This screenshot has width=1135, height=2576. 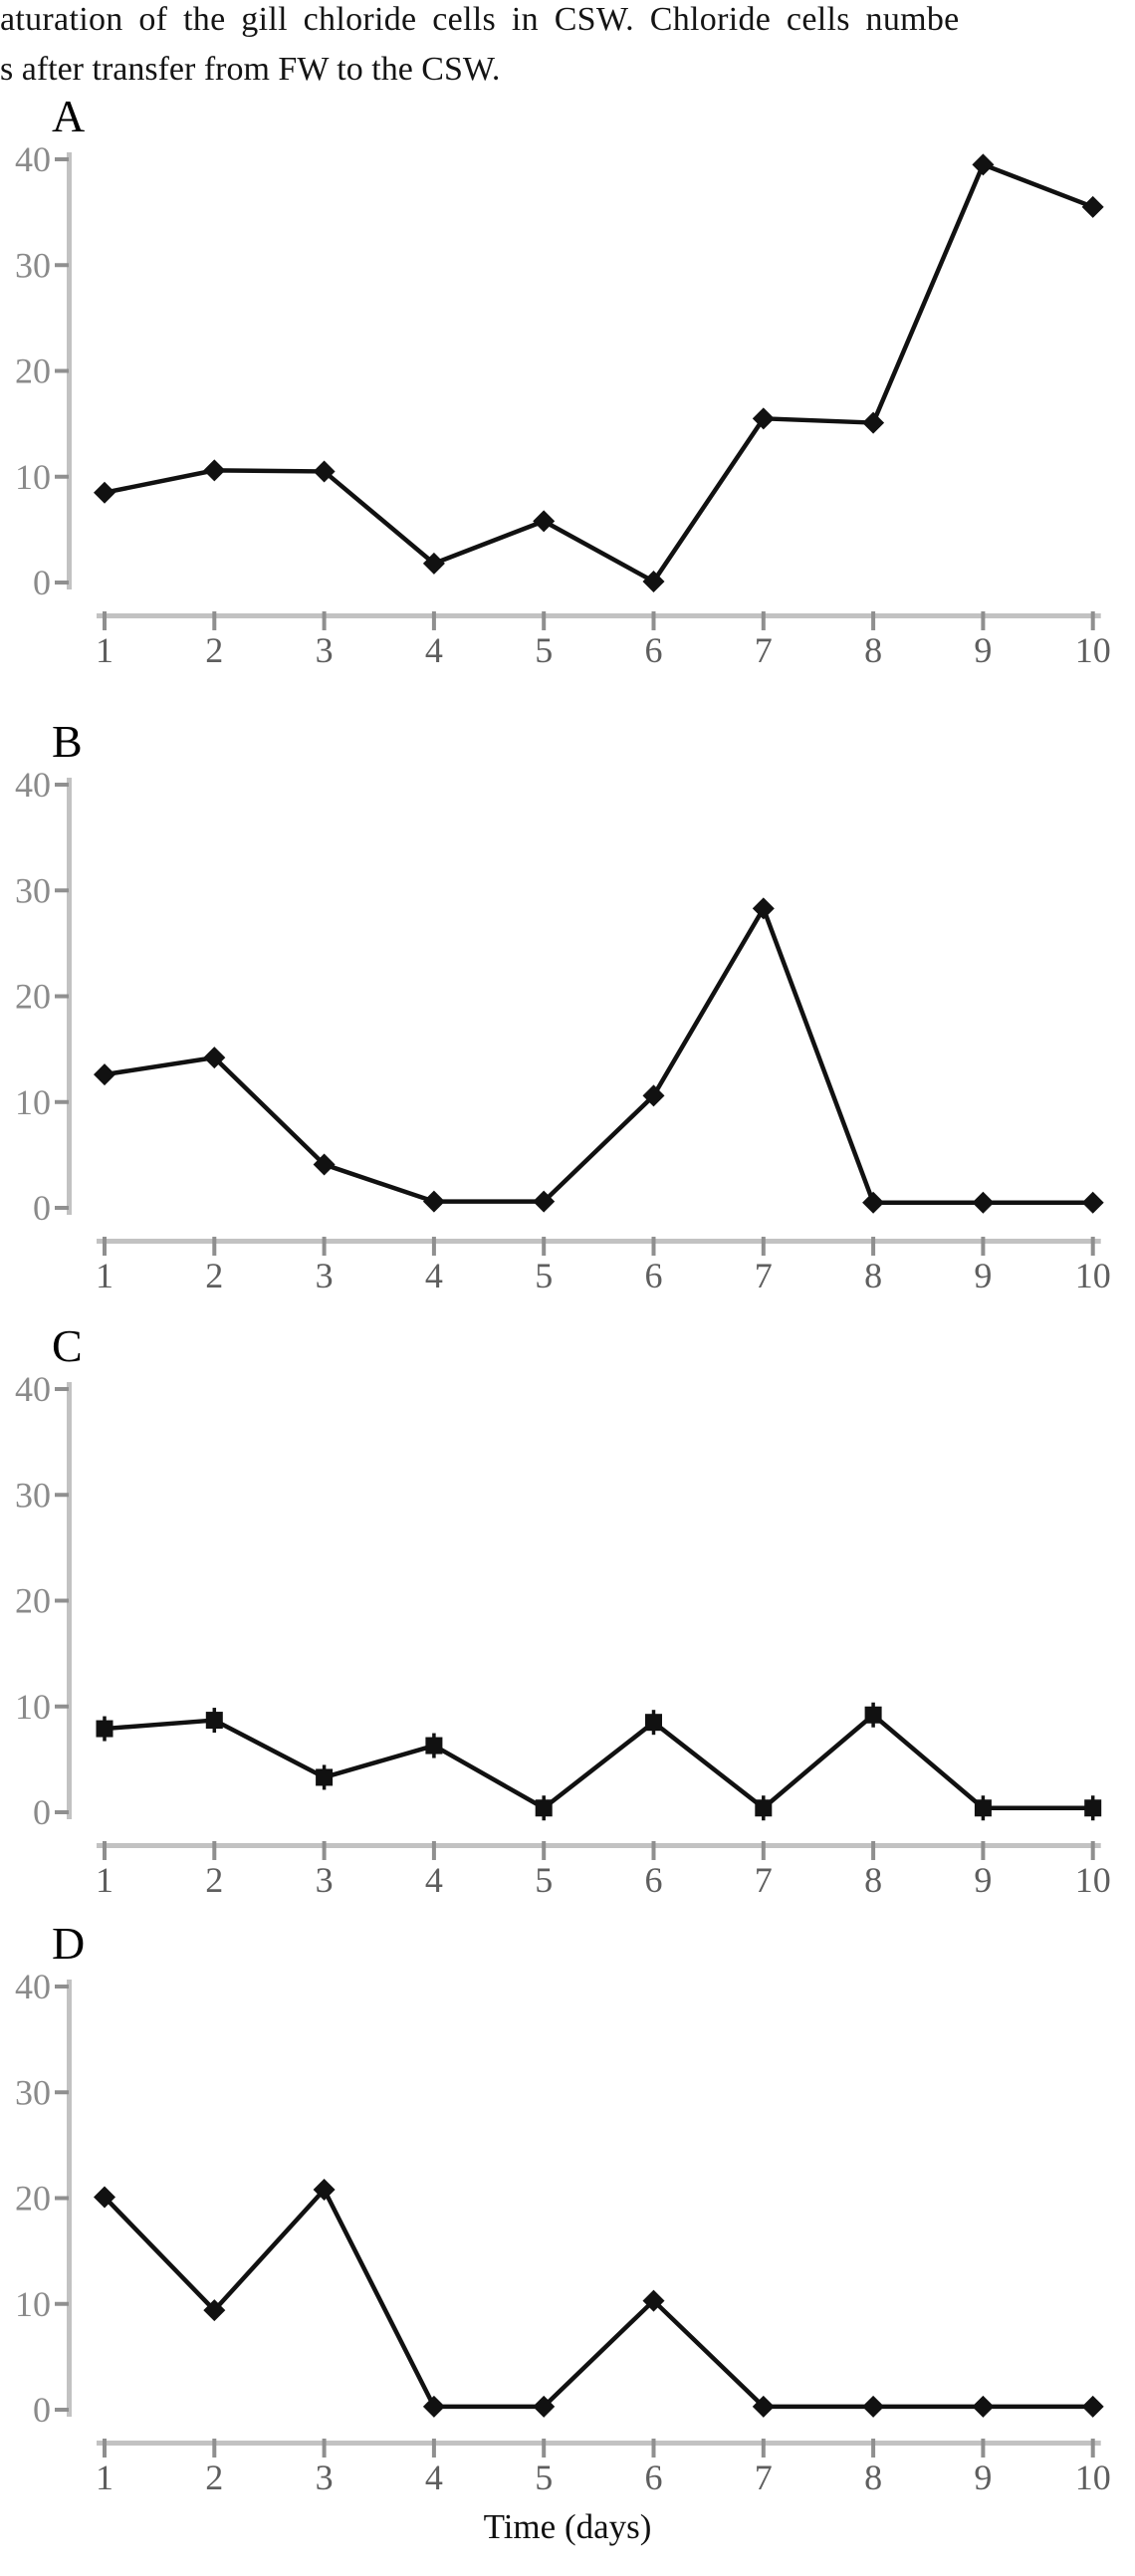 What do you see at coordinates (250, 69) in the screenshot?
I see `caption-line-2: s after transfer from FW to the CSW.` at bounding box center [250, 69].